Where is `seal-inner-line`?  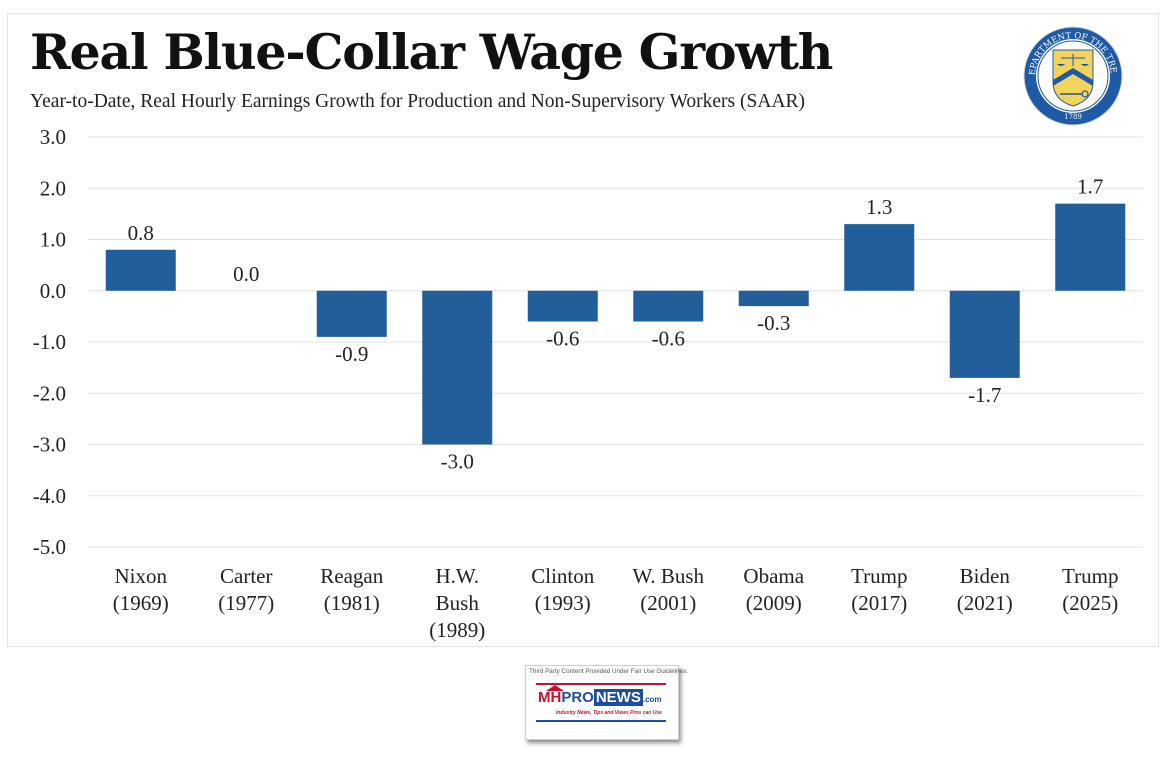 seal-inner-line is located at coordinates (1073, 76).